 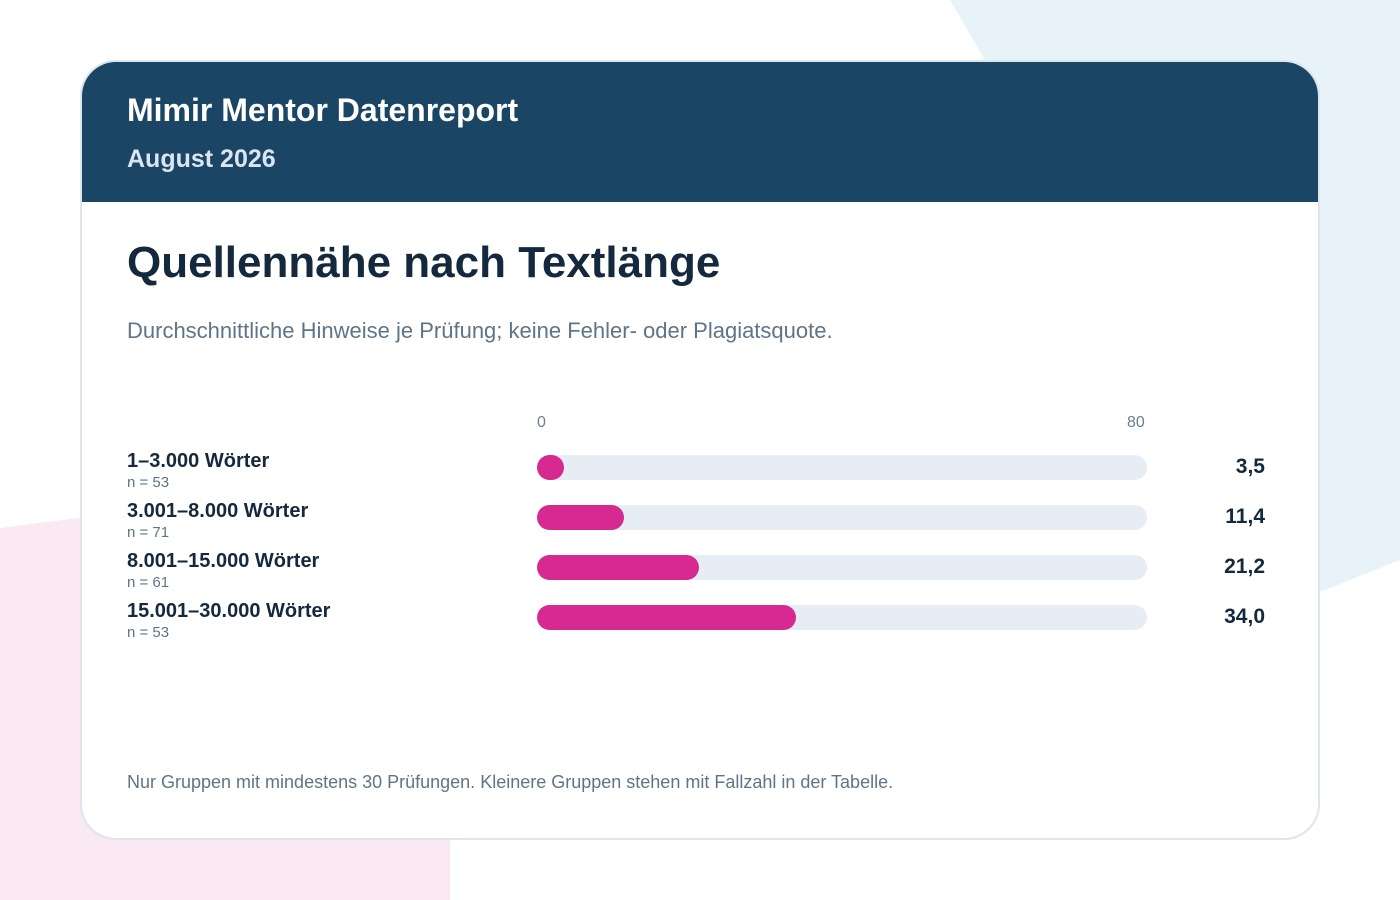 What do you see at coordinates (1244, 566) in the screenshot?
I see `bar-value-label: 21,2` at bounding box center [1244, 566].